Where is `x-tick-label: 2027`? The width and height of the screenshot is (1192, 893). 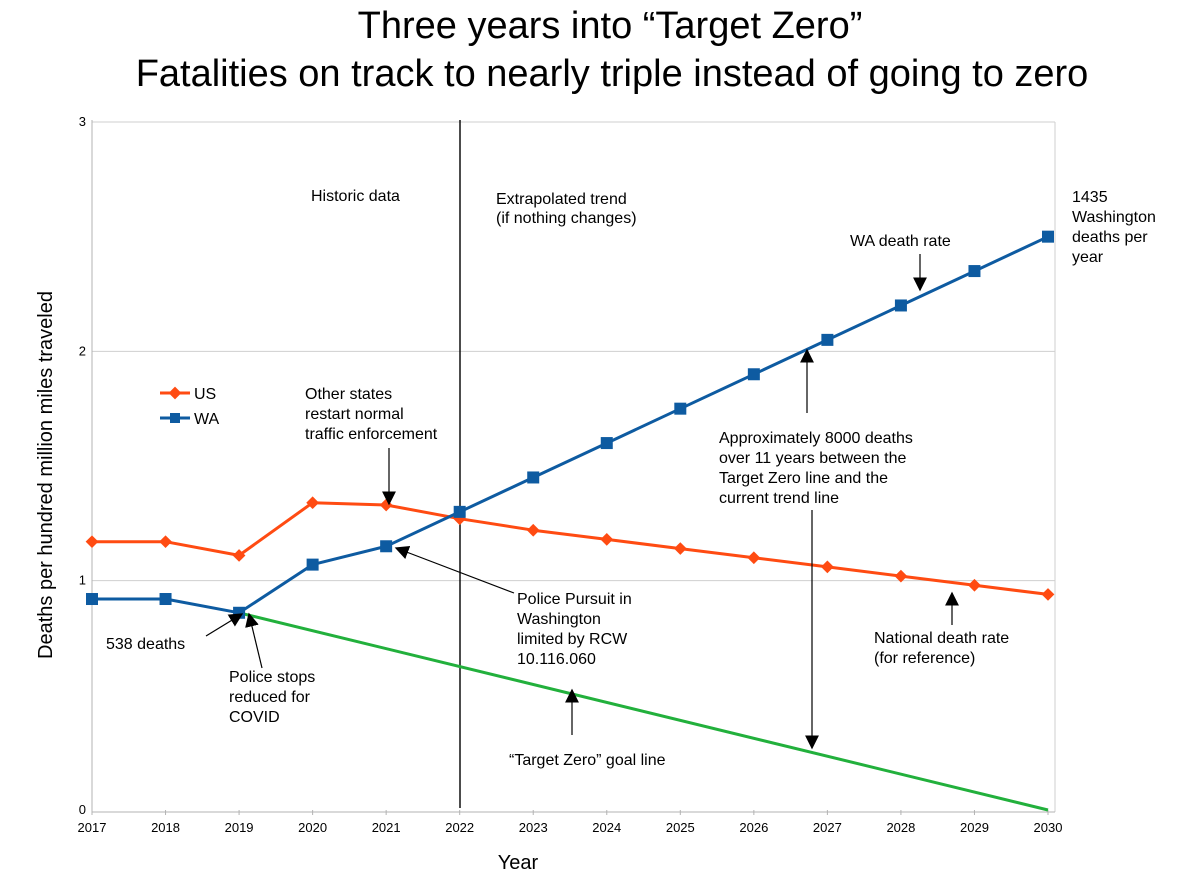 x-tick-label: 2027 is located at coordinates (827, 827).